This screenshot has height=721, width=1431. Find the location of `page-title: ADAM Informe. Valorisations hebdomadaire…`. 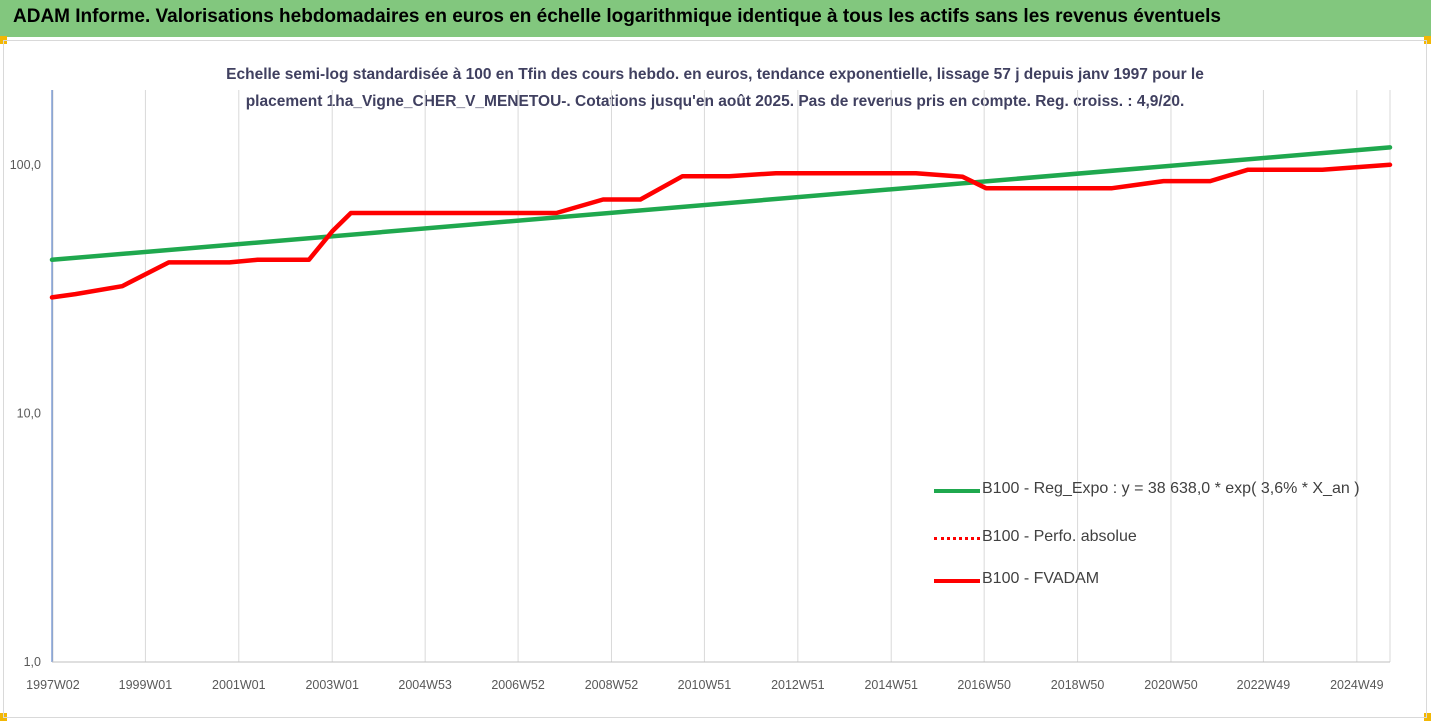

page-title: ADAM Informe. Valorisations hebdomadaire… is located at coordinates (617, 16).